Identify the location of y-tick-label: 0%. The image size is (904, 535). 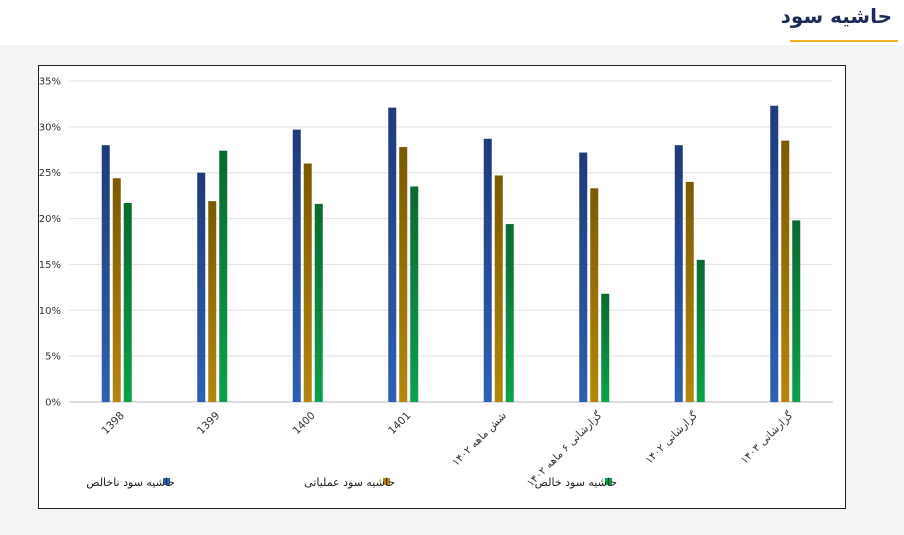
(53, 403).